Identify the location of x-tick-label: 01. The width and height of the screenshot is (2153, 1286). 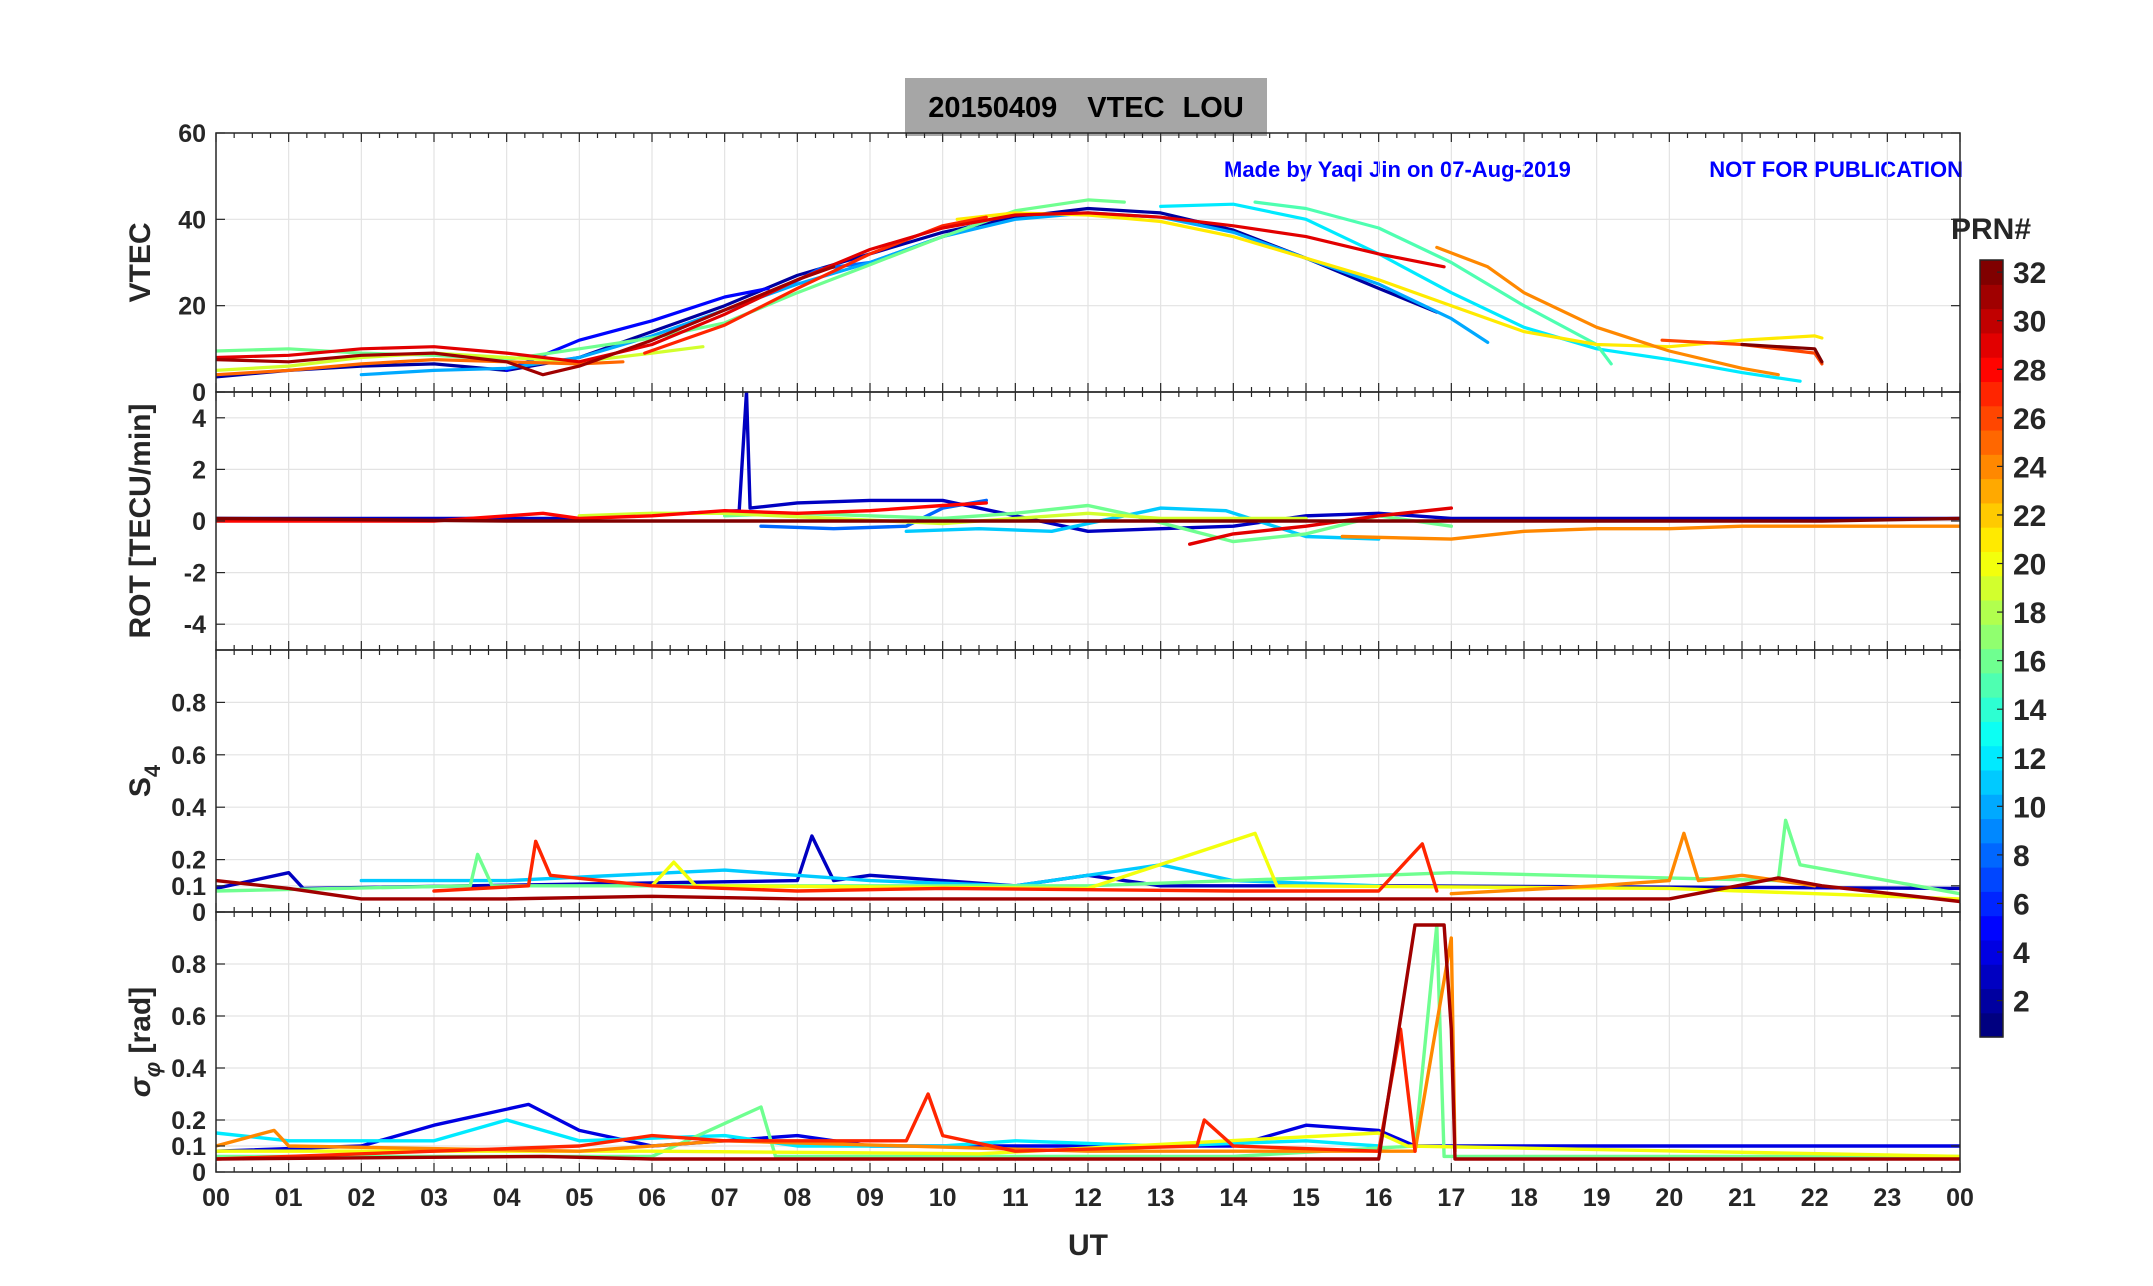
(289, 1198).